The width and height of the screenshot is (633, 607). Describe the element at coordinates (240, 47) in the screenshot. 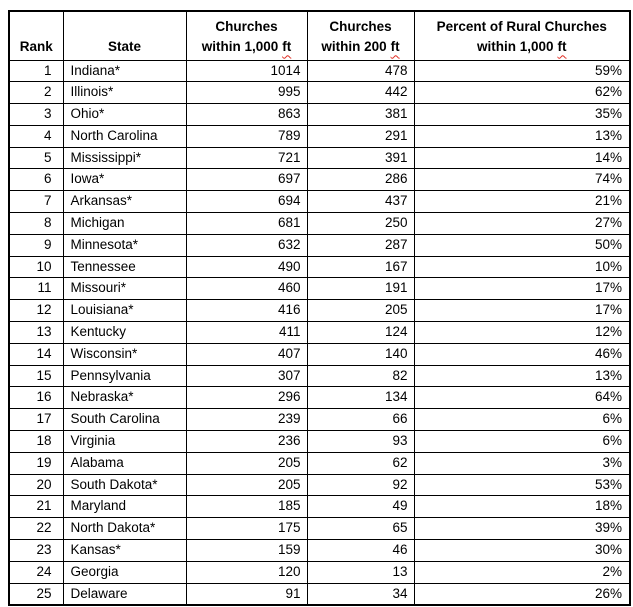

I see `header-line-2: within 1,000` at that location.